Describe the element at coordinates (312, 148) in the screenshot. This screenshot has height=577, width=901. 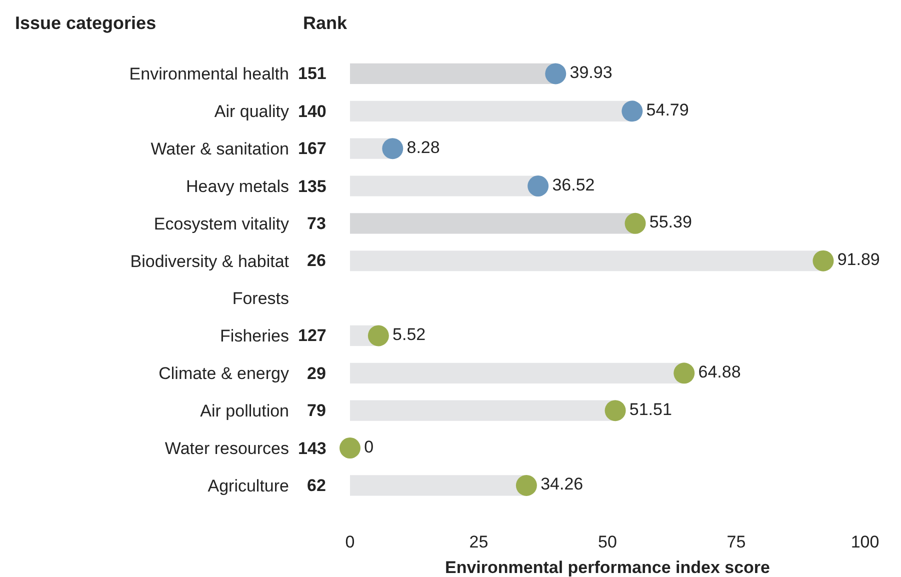
I see `text: 167` at that location.